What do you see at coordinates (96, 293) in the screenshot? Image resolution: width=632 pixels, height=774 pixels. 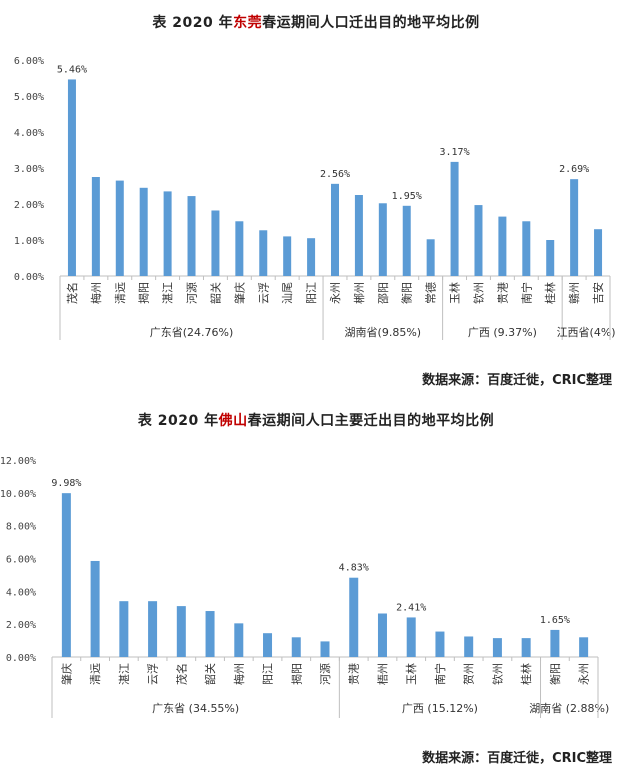 I see `chart1-category-label: 梅州` at bounding box center [96, 293].